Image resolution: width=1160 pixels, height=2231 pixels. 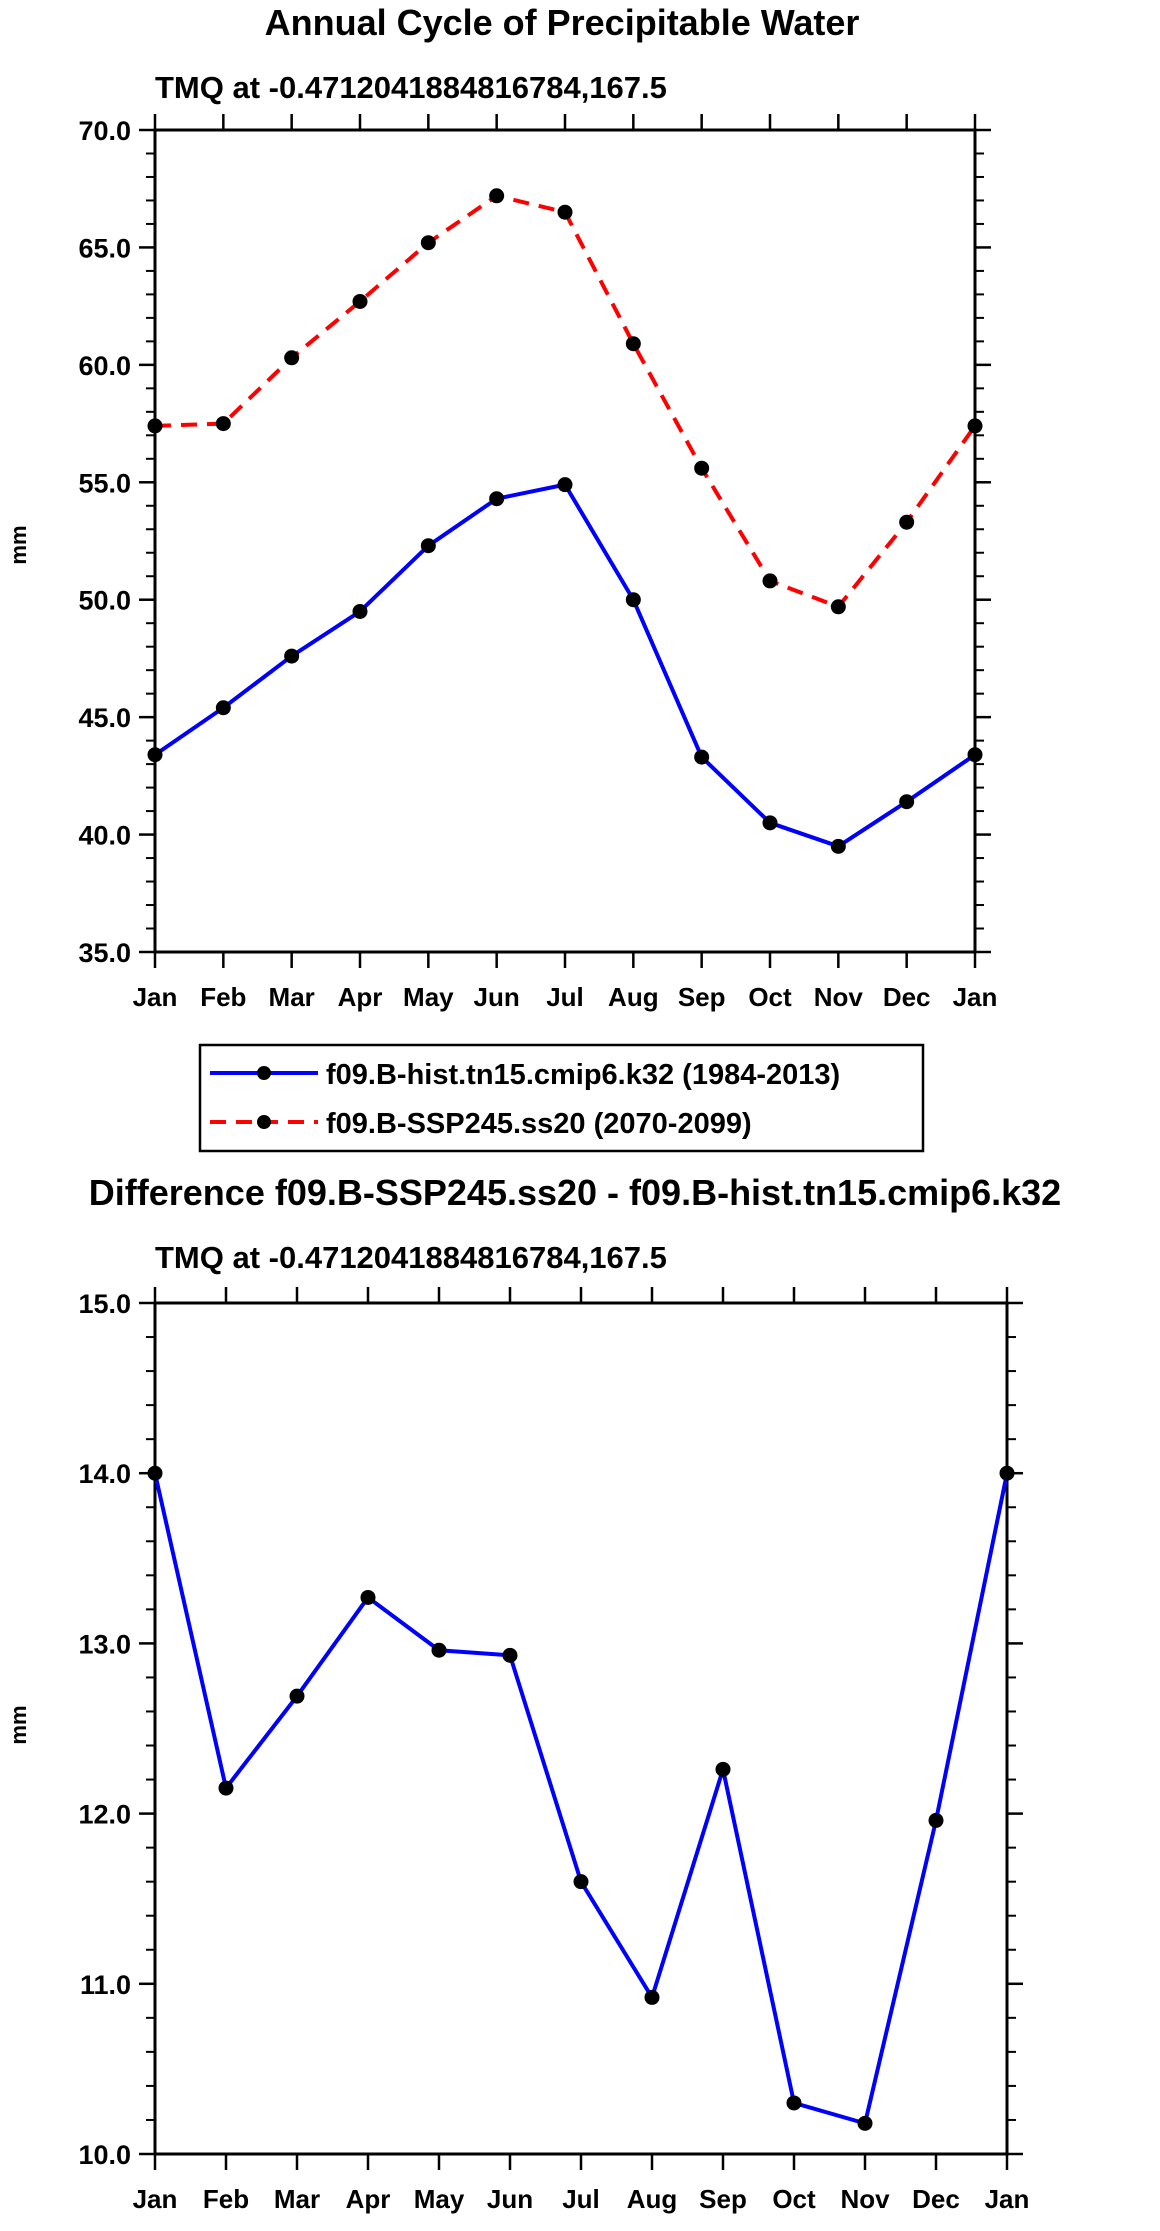 I want to click on legend-box, so click(x=561, y=1098).